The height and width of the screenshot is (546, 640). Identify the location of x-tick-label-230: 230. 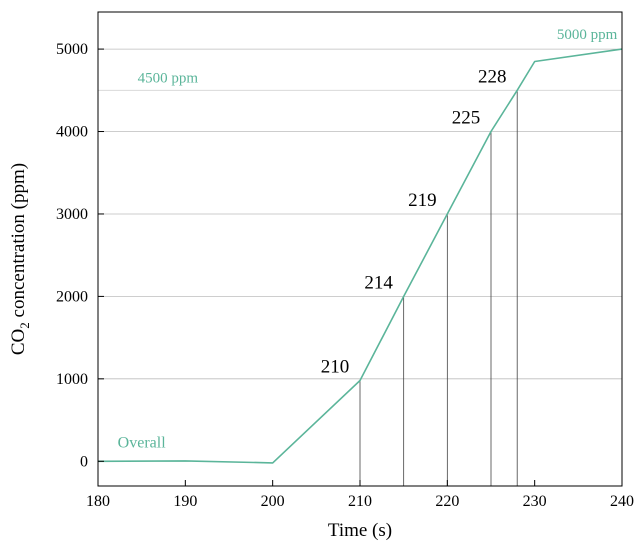
(535, 501).